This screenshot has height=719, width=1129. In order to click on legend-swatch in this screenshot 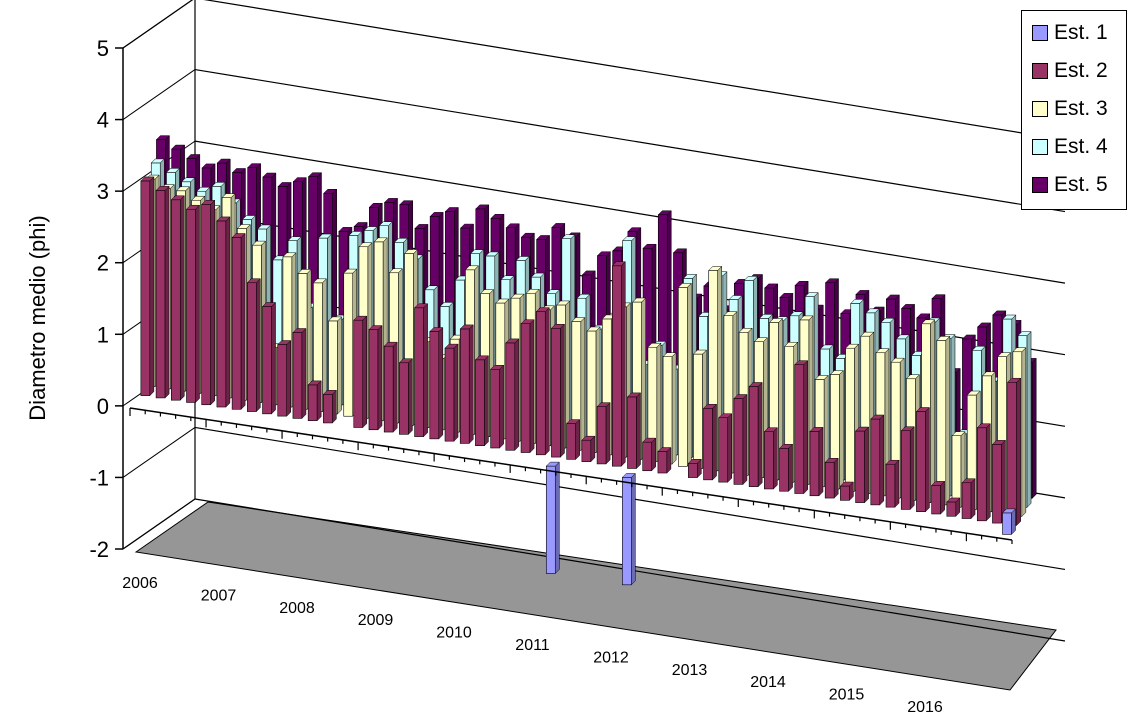, I will do `click(1040, 33)`.